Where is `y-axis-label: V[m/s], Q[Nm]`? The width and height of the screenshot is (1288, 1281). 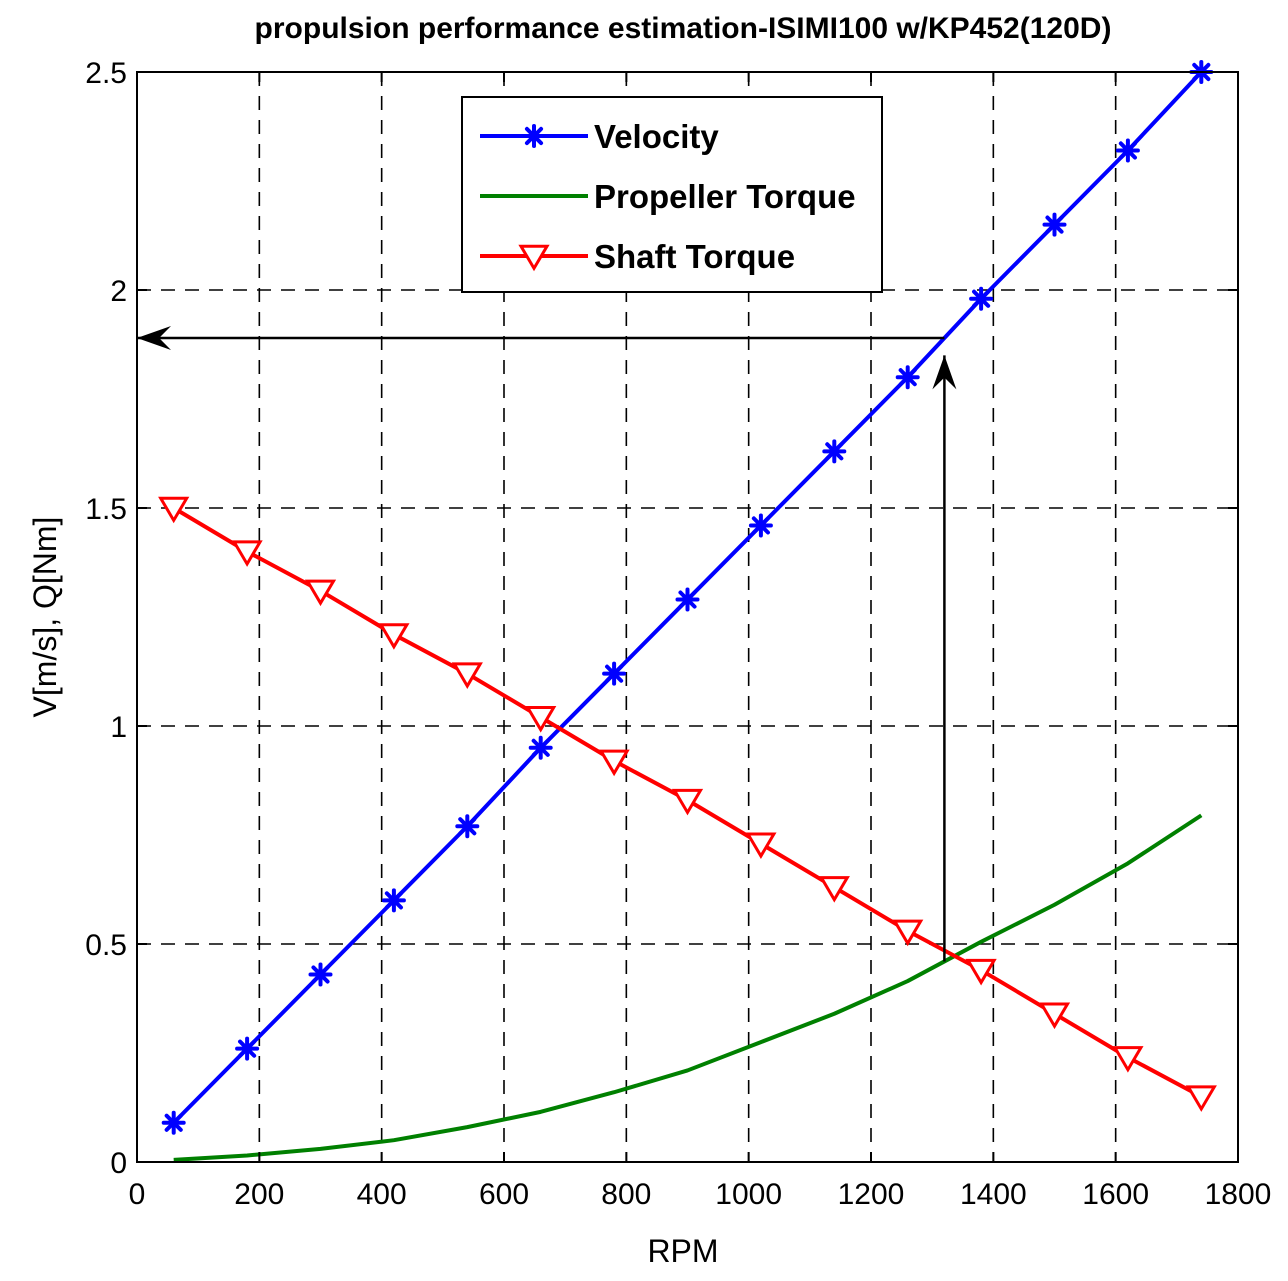
y-axis-label: V[m/s], Q[Nm] is located at coordinates (45, 617).